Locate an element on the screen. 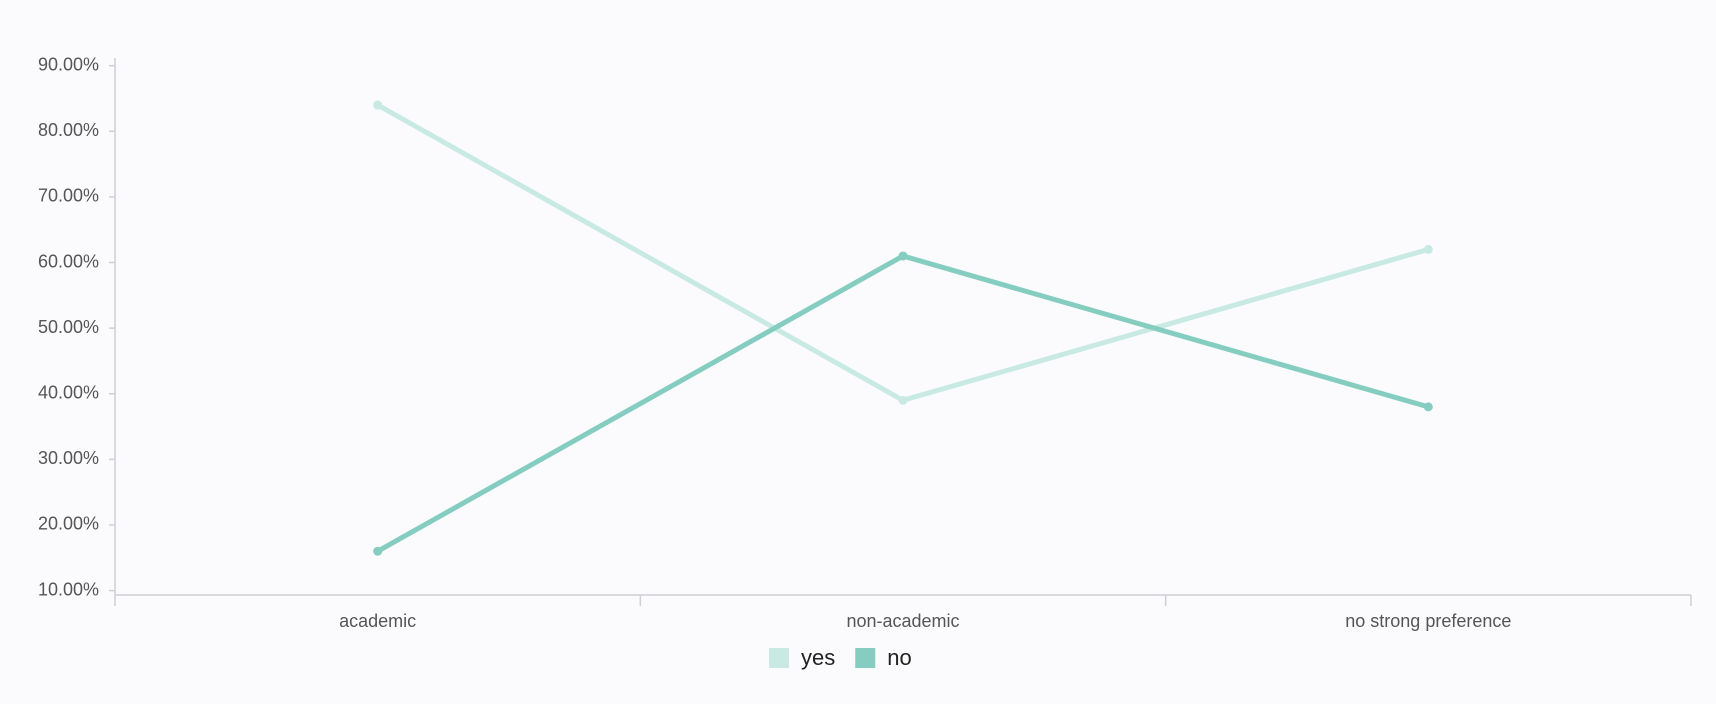 This screenshot has width=1716, height=704. y-tick-label: 20.00% is located at coordinates (68, 524).